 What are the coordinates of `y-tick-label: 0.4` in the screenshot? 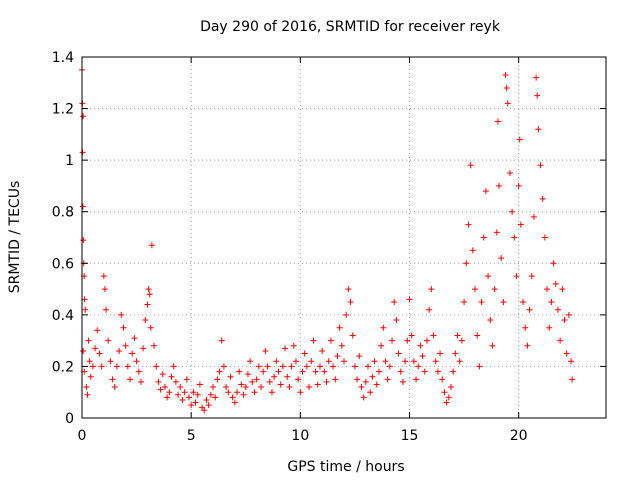 It's located at (63, 316).